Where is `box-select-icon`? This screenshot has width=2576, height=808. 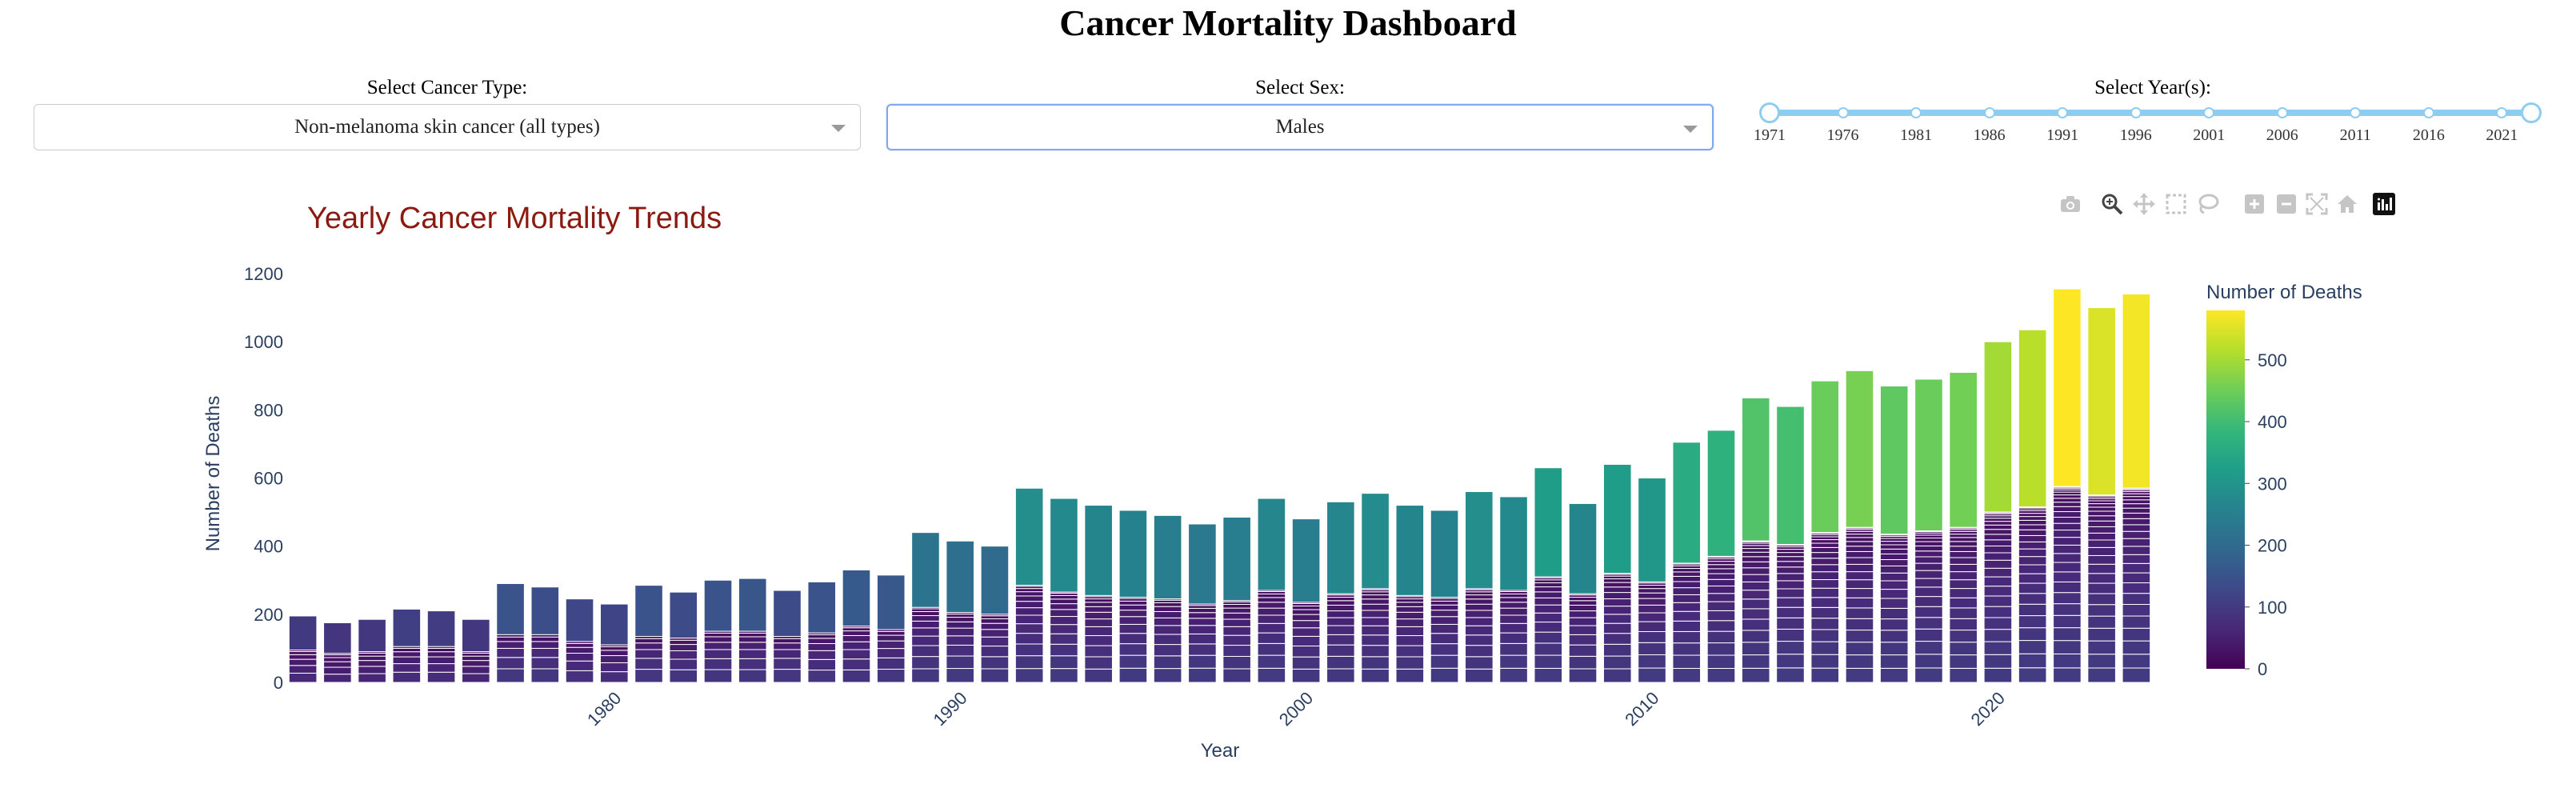 box-select-icon is located at coordinates (2176, 204).